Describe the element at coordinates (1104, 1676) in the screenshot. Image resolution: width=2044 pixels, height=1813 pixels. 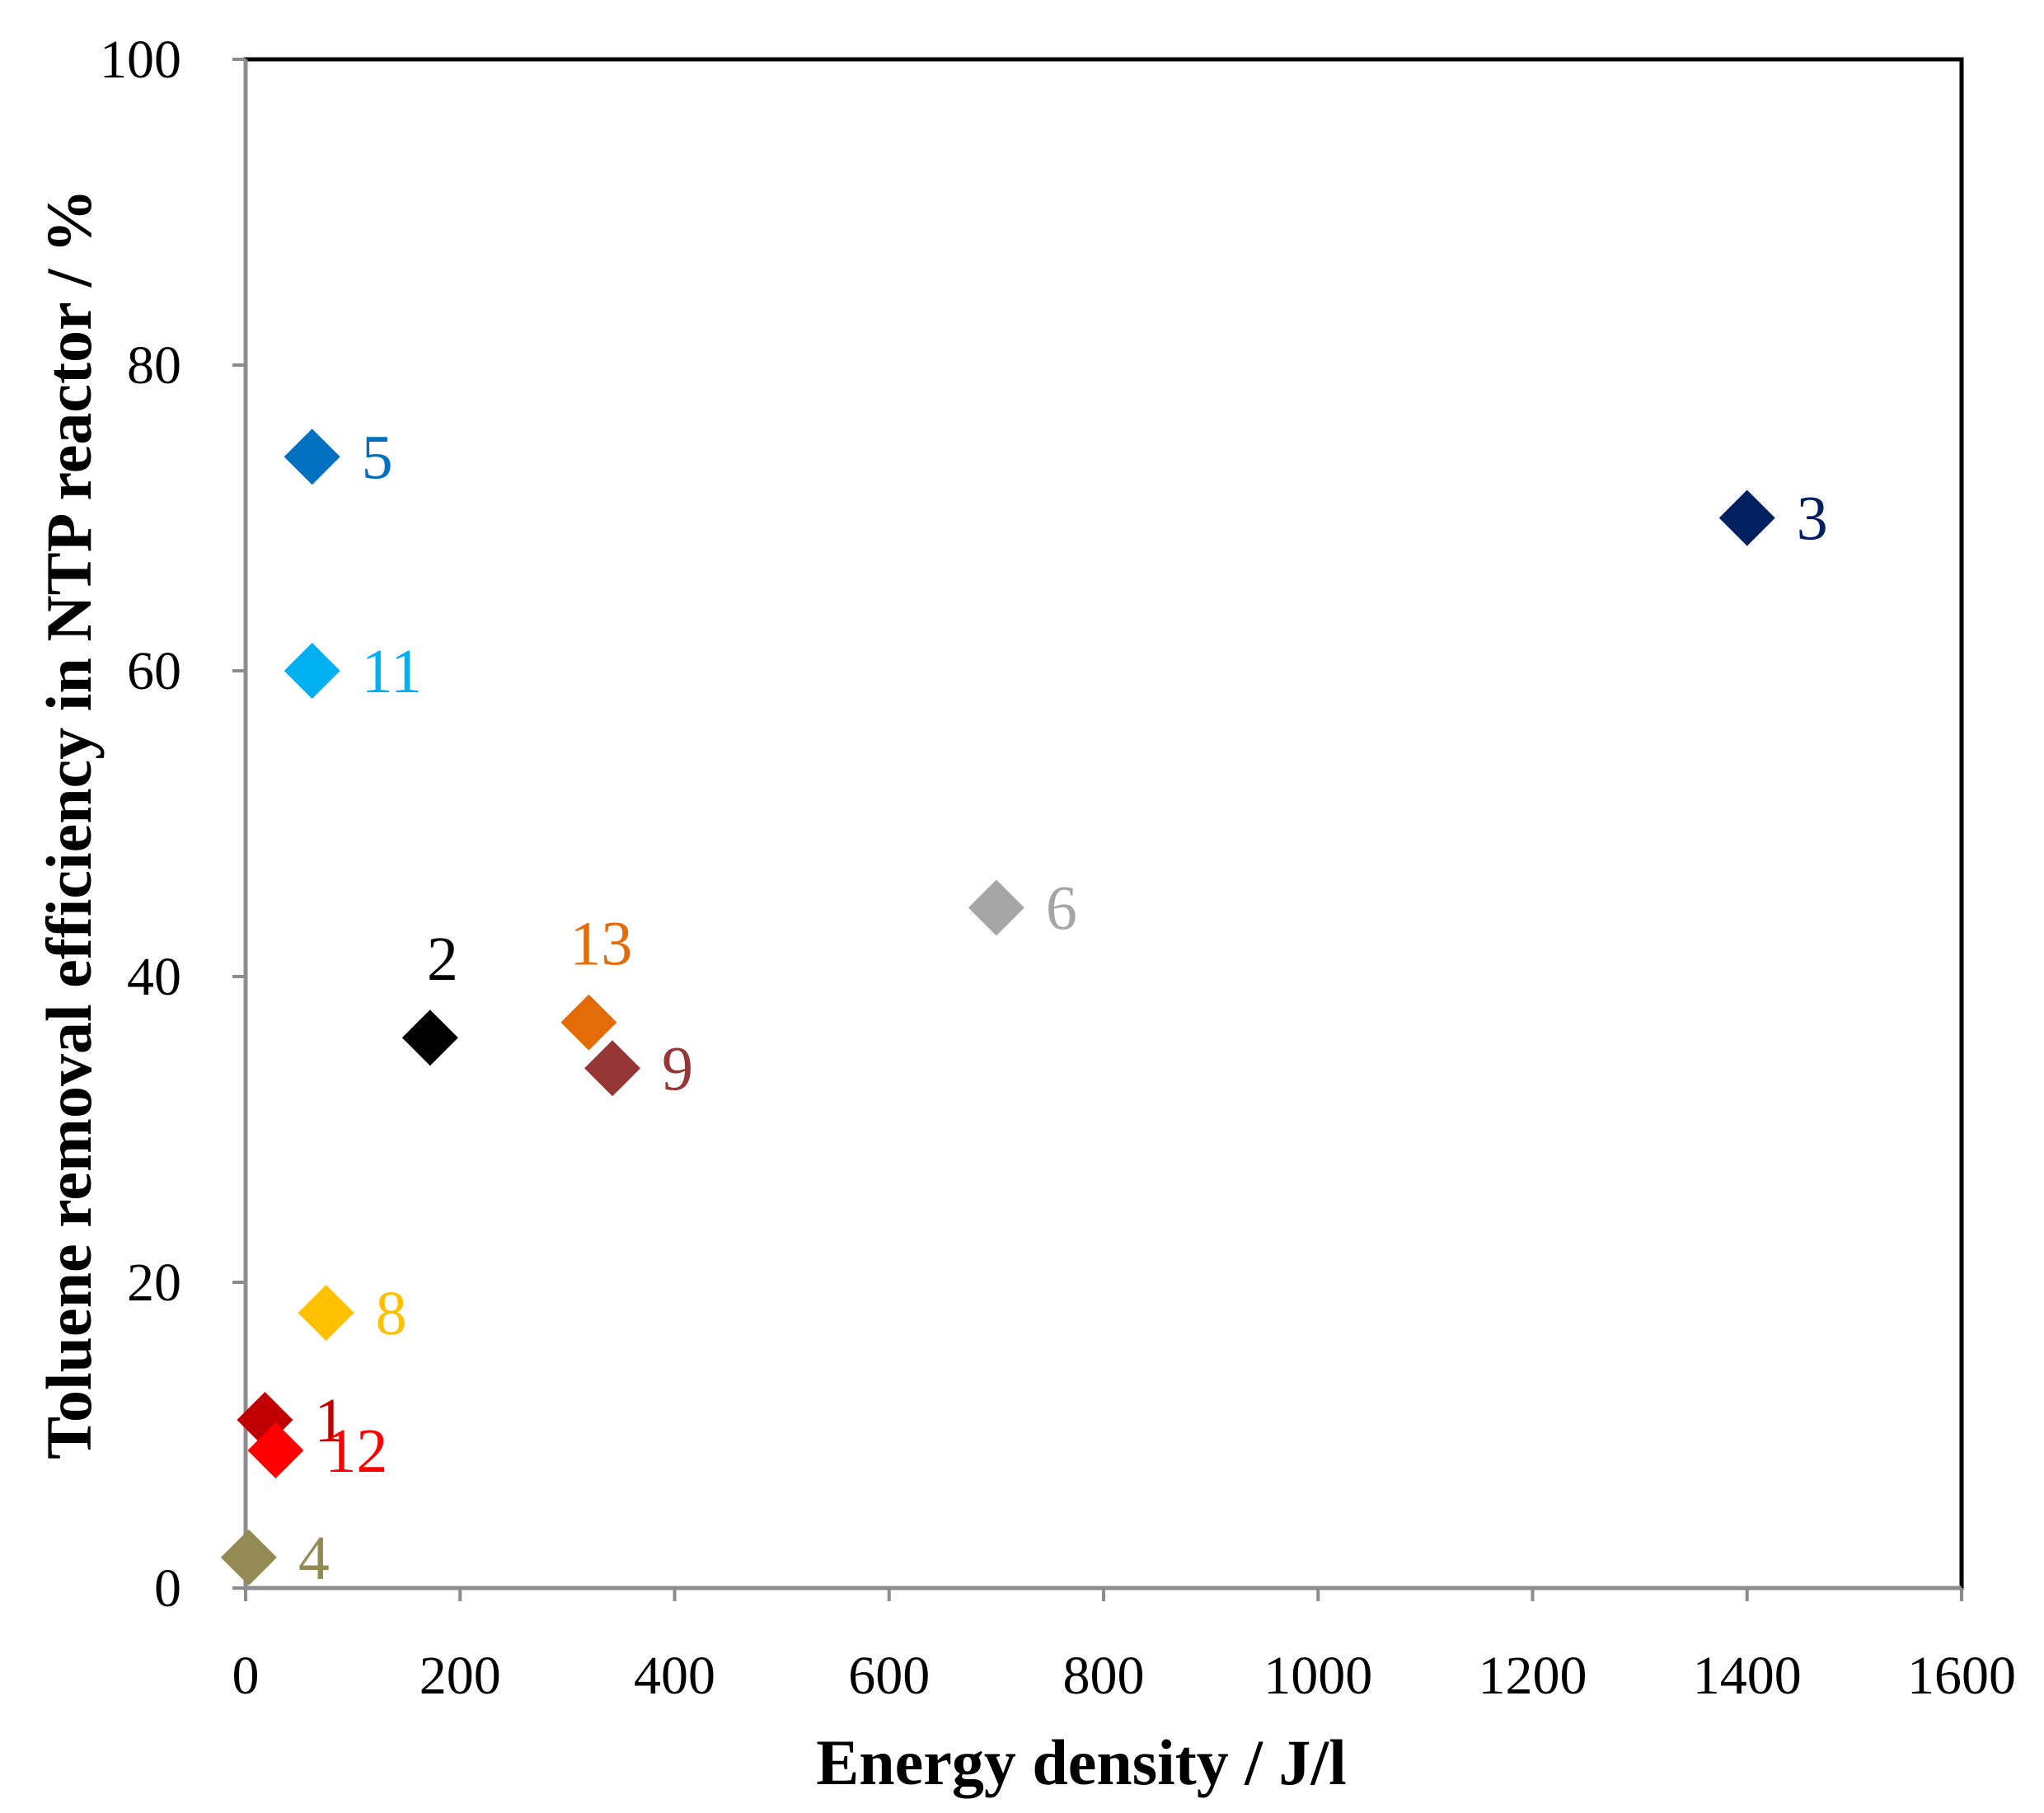
I see `x-tick-label: 800` at that location.